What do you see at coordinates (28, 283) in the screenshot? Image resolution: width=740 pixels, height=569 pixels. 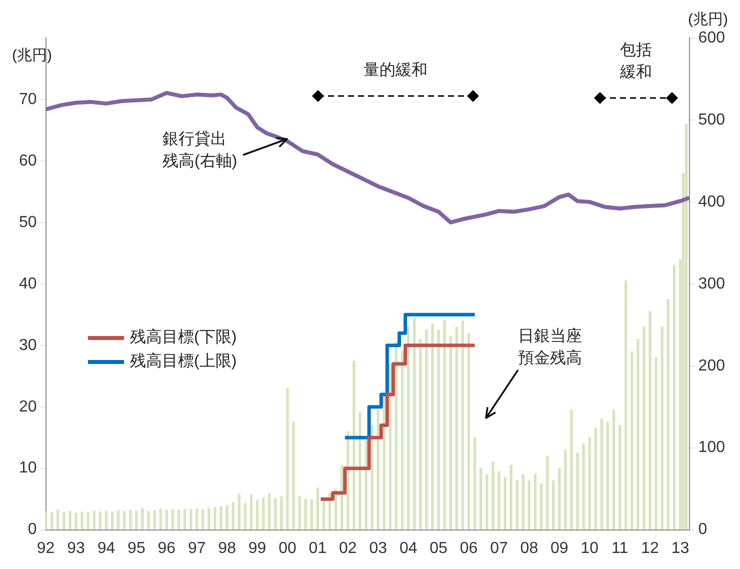 I see `y-tick-label: 40` at bounding box center [28, 283].